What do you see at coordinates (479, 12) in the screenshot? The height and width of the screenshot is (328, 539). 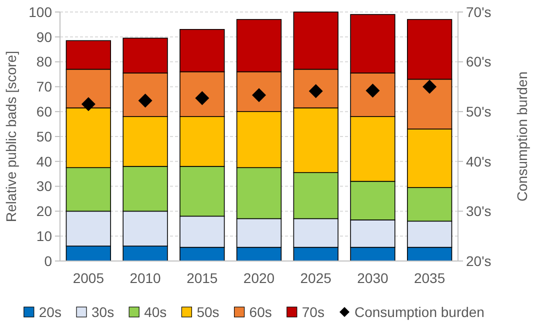 I see `y2-tick-label: 70's` at bounding box center [479, 12].